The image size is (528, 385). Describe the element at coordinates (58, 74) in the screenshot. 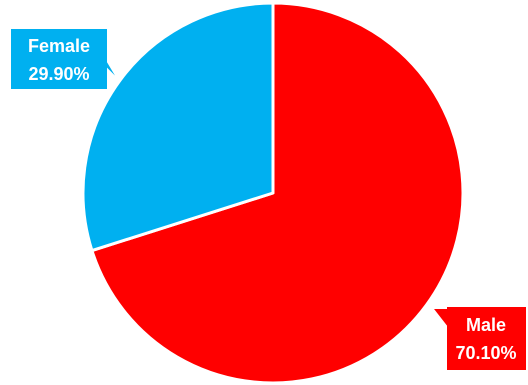

I see `female-slice-value: 29.90%` at that location.